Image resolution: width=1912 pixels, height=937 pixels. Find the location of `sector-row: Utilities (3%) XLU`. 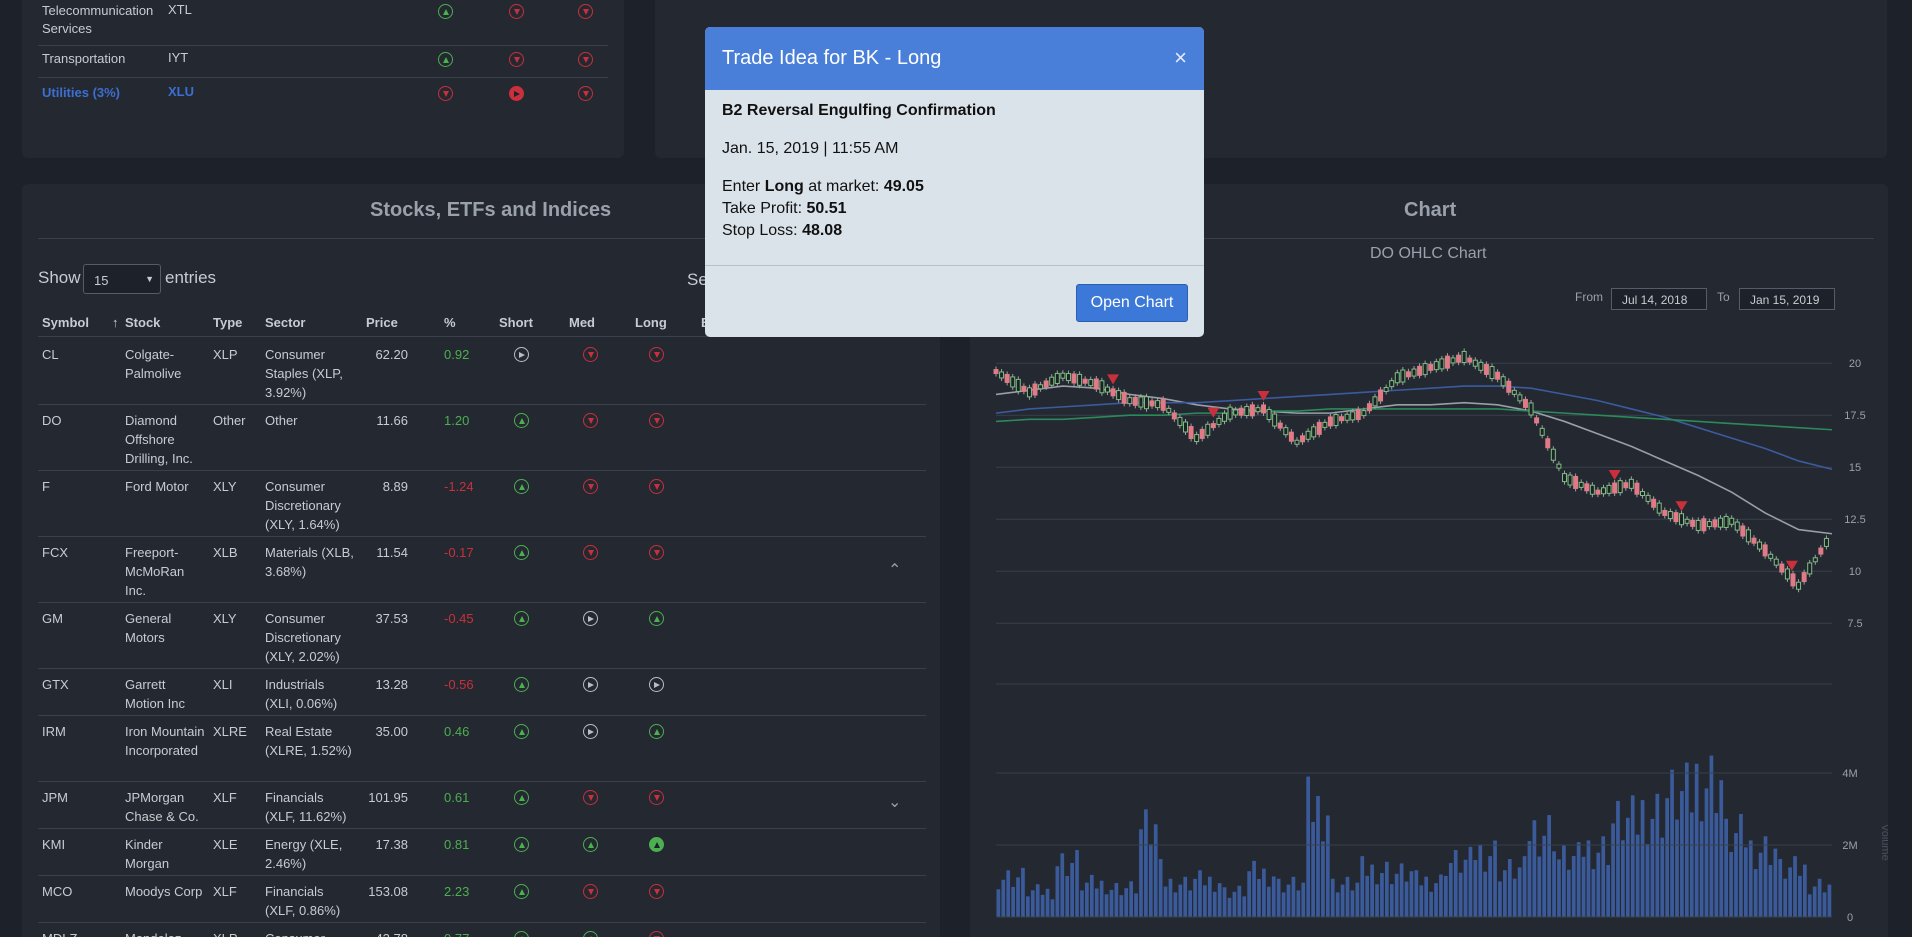

sector-row: Utilities (3%) XLU is located at coordinates (323, 99).